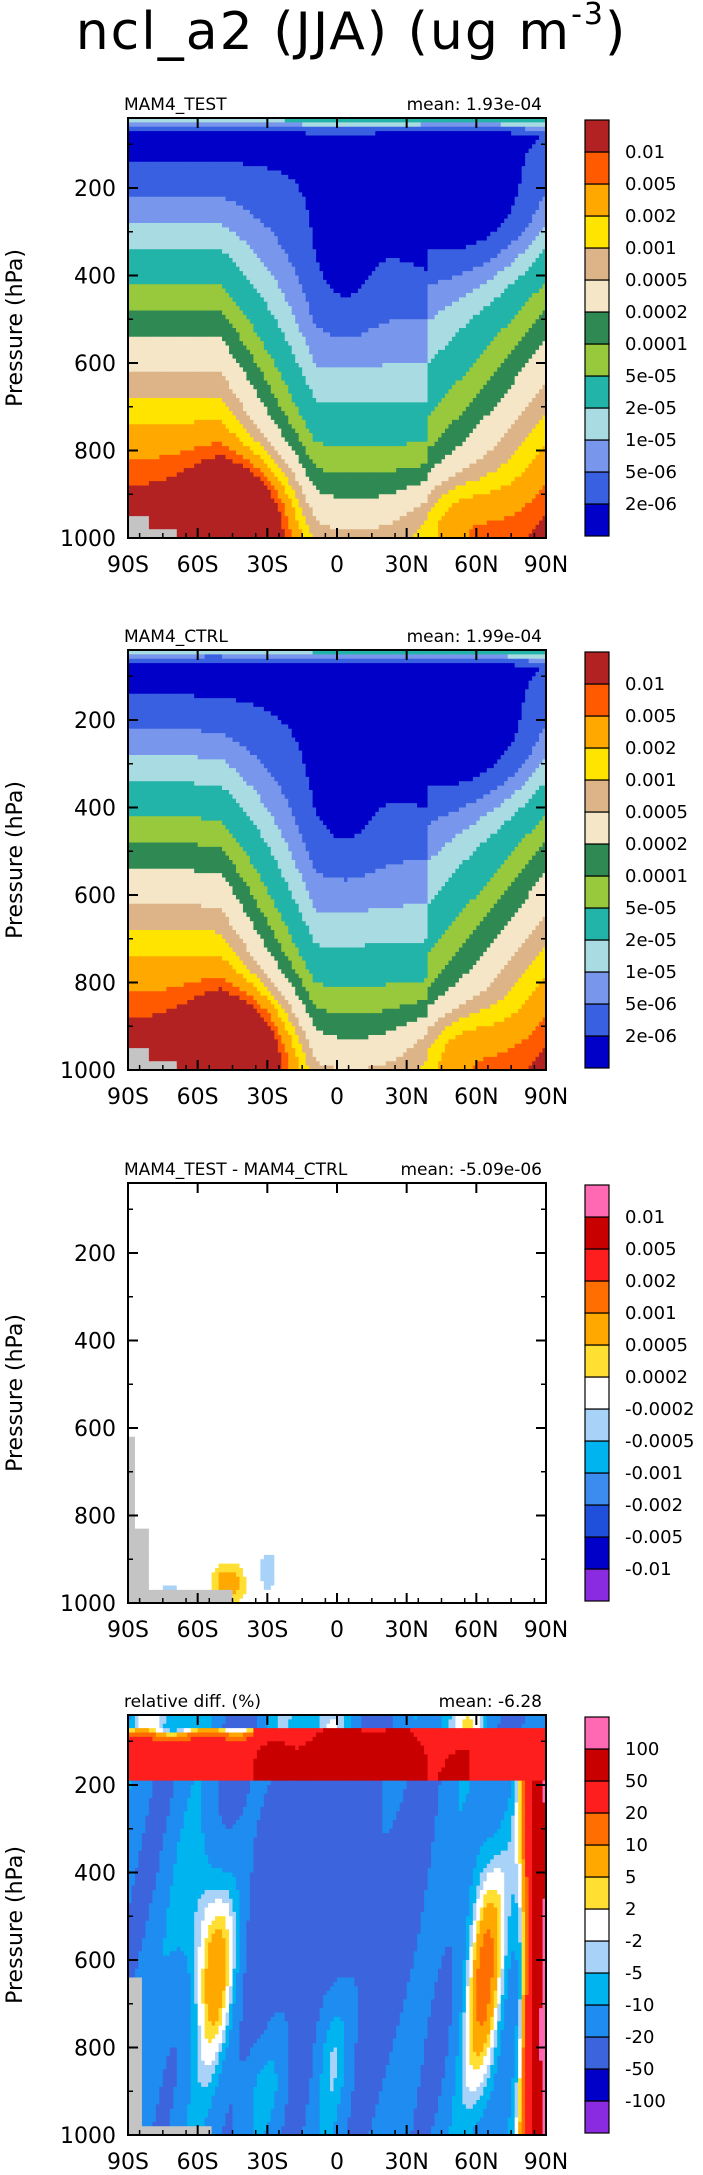  What do you see at coordinates (645, 1217) in the screenshot?
I see `colorbar-label: 0.01` at bounding box center [645, 1217].